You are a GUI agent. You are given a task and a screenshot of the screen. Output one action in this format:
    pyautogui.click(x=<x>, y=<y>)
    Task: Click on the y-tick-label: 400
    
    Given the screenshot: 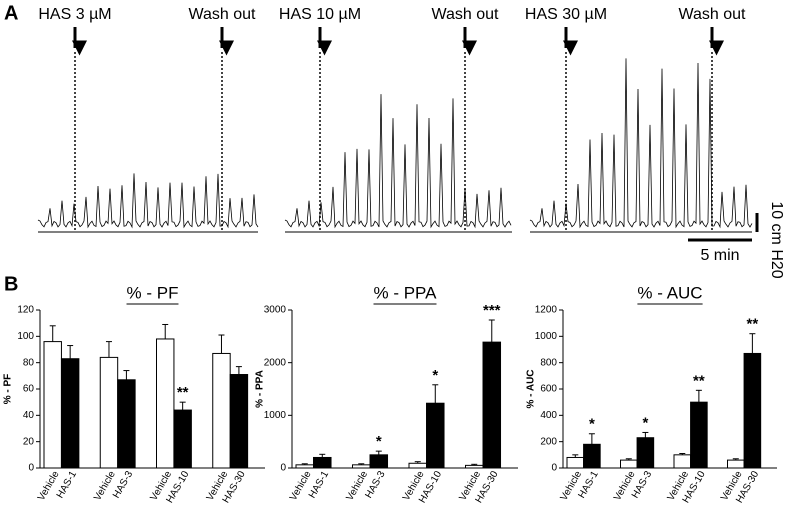 What is the action you would take?
    pyautogui.click(x=548, y=415)
    